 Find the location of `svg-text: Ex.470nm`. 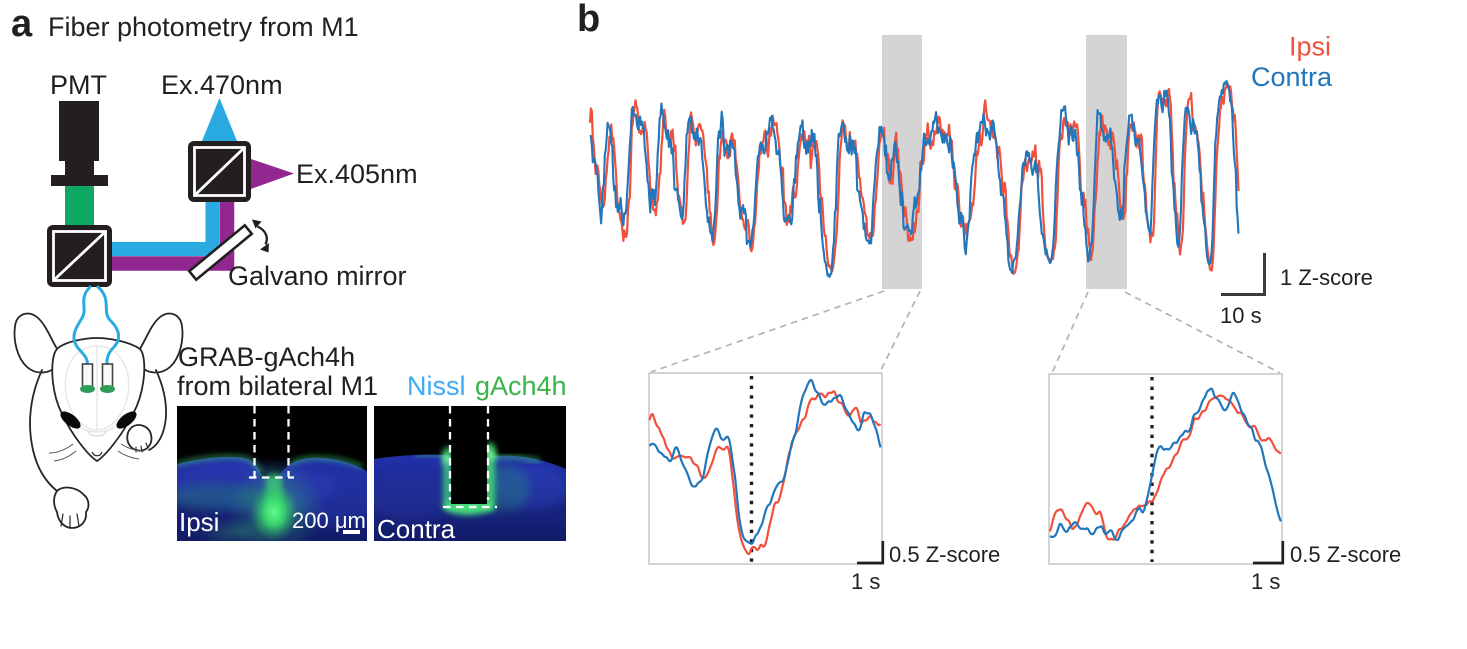

svg-text: Ex.470nm is located at coordinates (222, 85).